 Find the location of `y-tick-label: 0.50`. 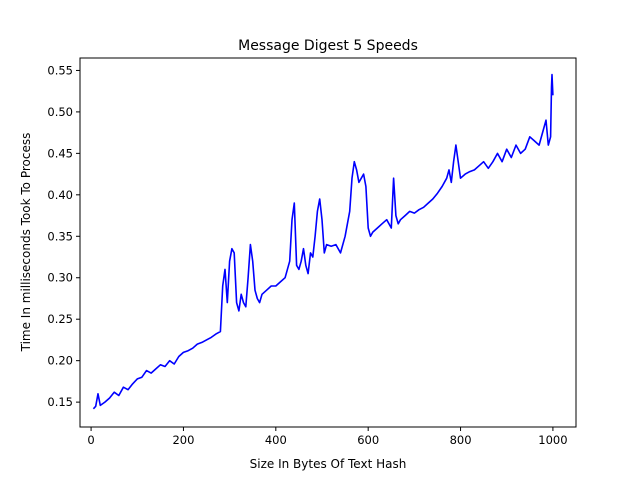

y-tick-label: 0.50 is located at coordinates (60, 112).